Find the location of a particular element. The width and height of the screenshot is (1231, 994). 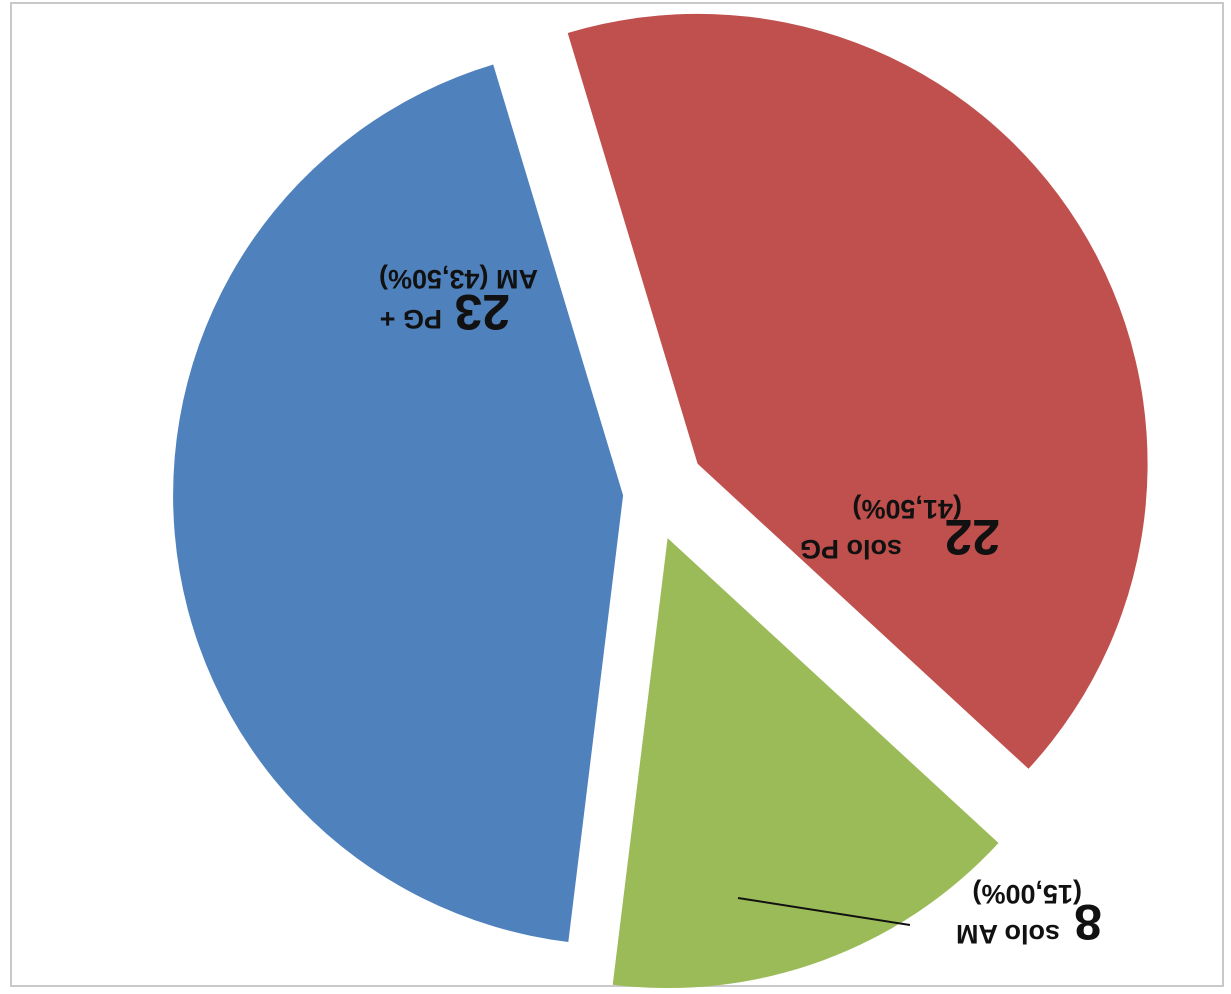

label-green-count: 8 is located at coordinates (1088, 922).